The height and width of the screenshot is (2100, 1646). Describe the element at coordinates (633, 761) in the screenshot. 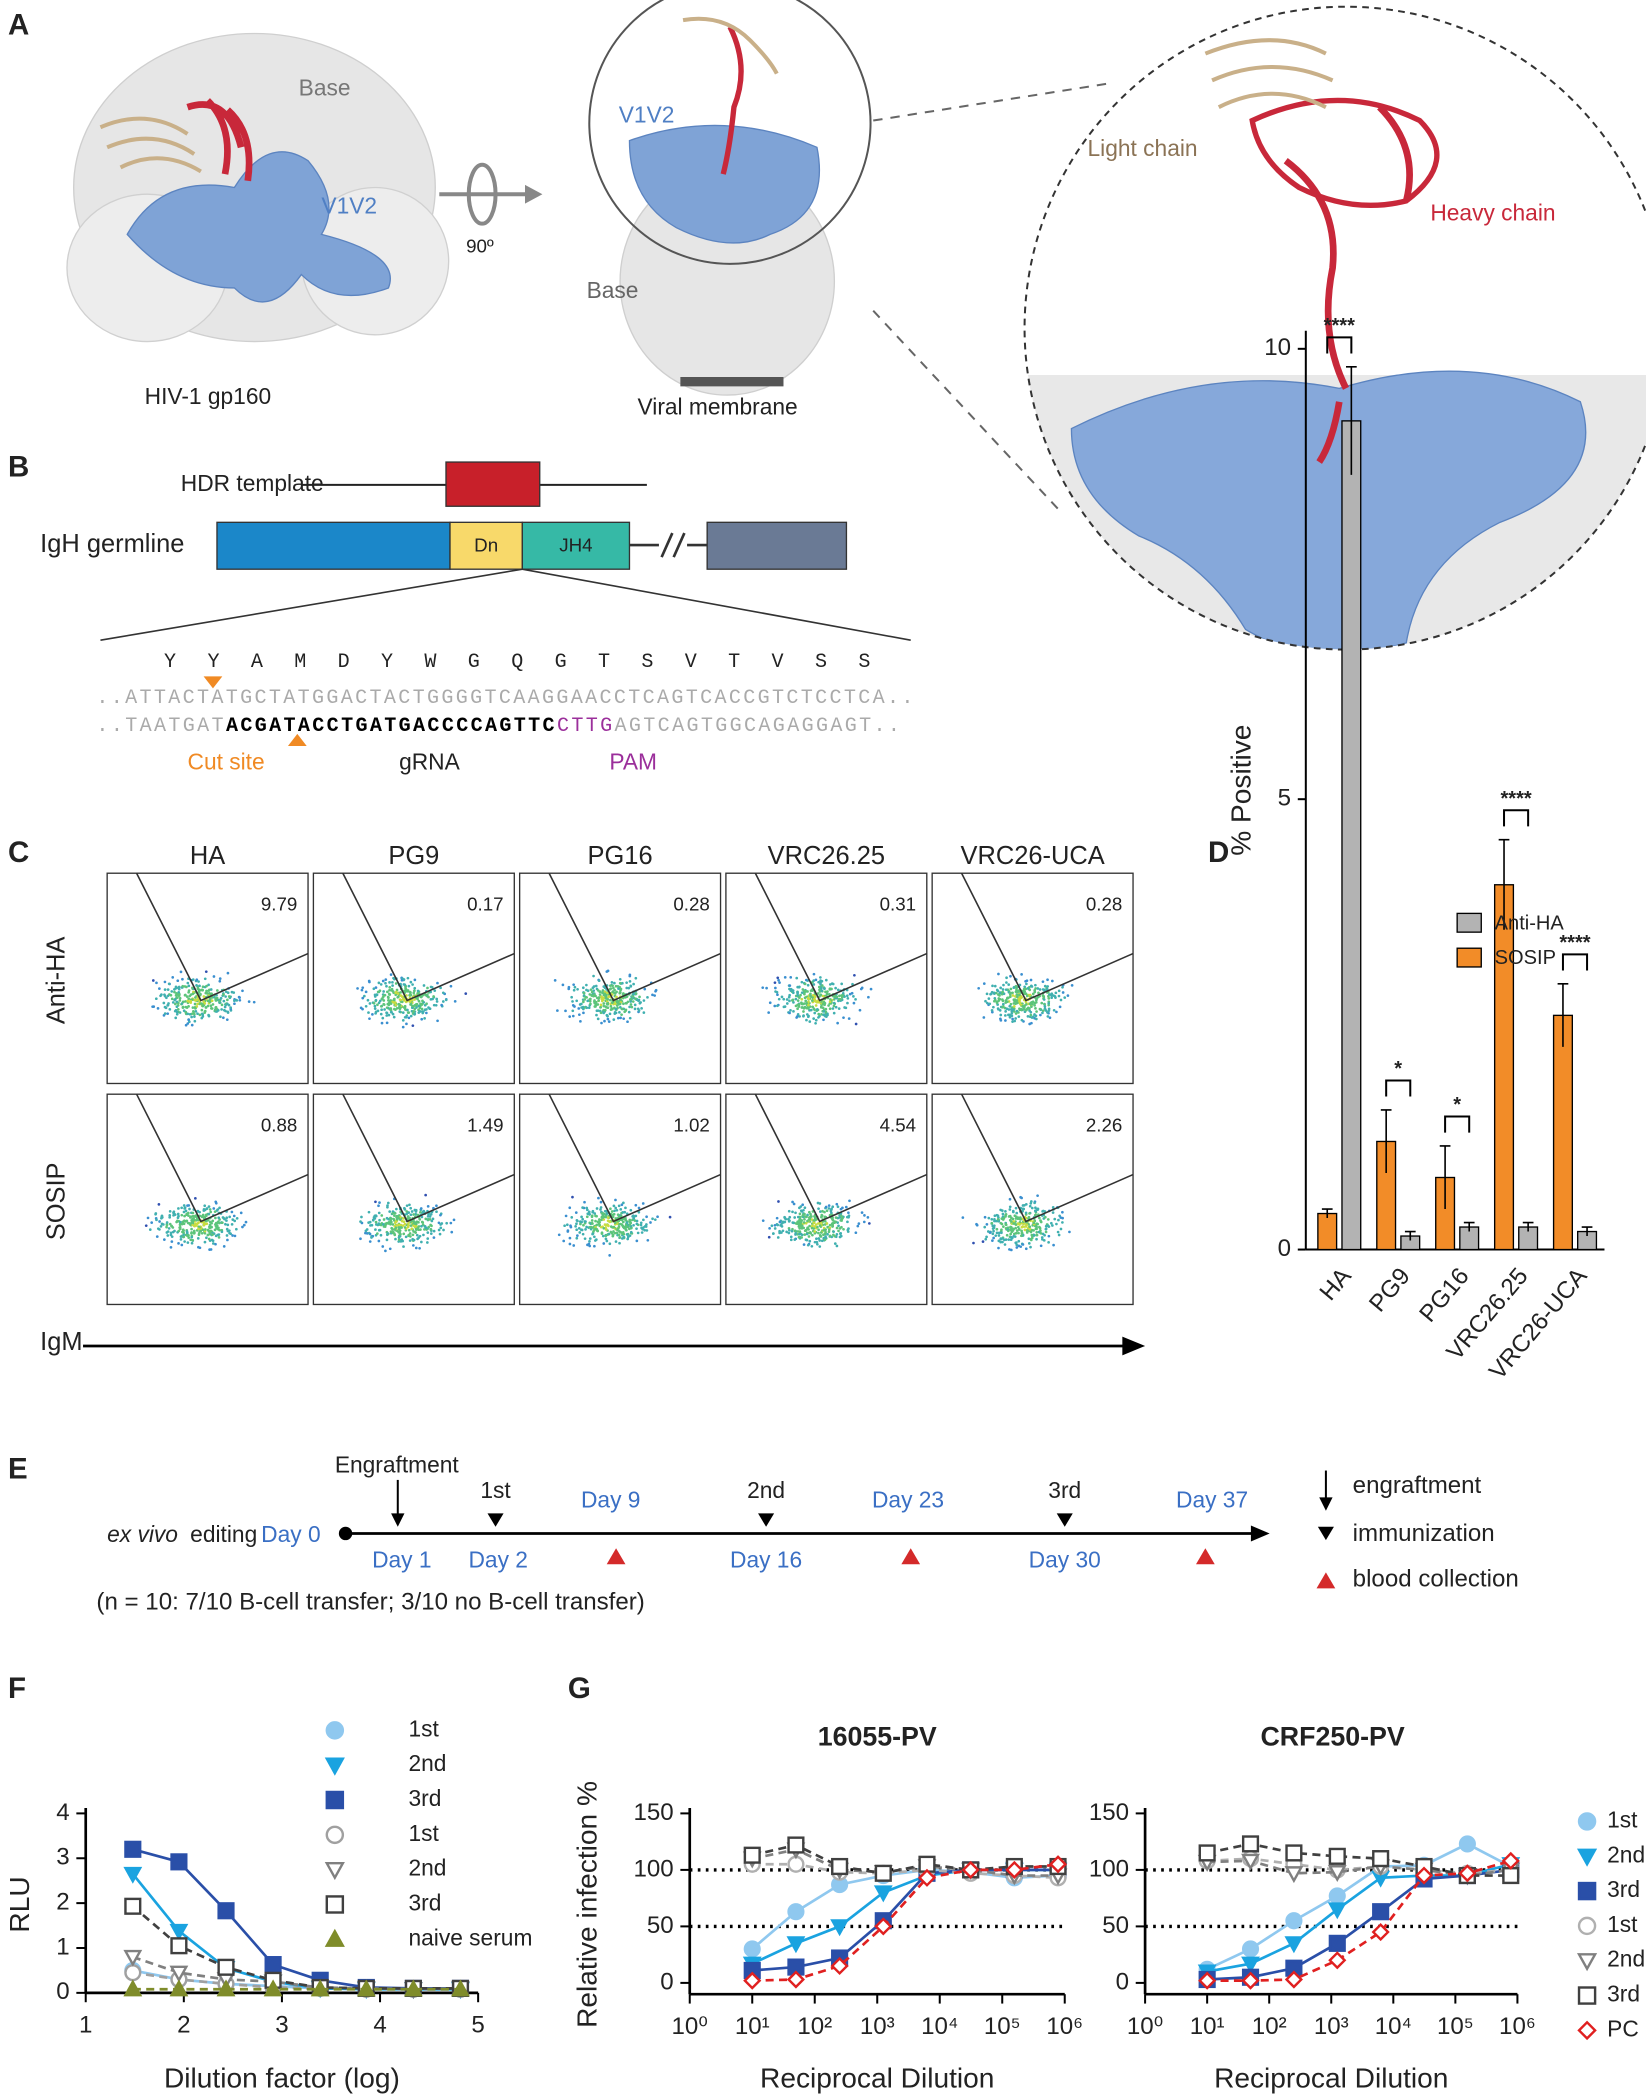

I see `label: PAM` at that location.